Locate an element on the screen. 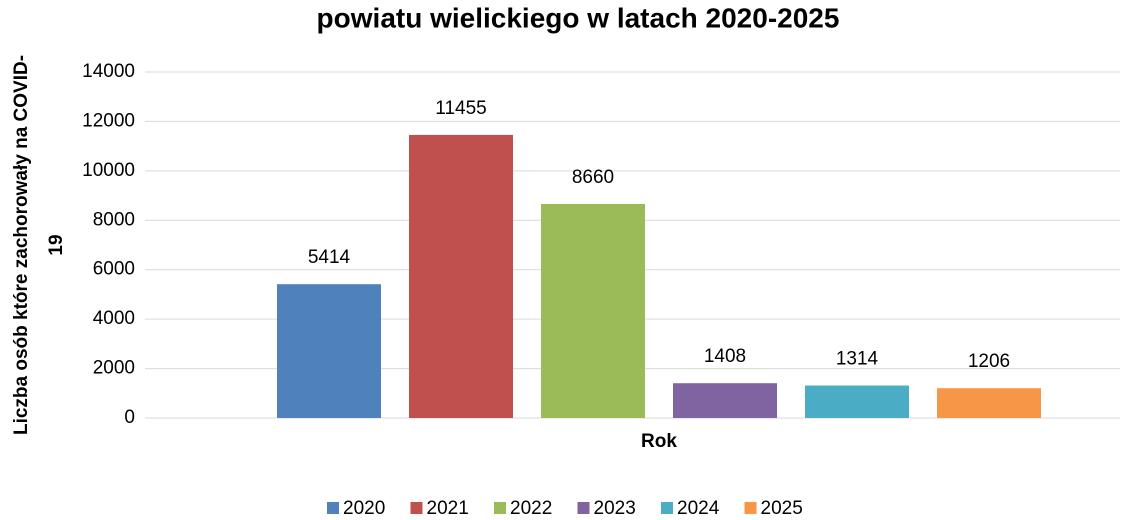 The width and height of the screenshot is (1140, 520). legend-label: 2025 is located at coordinates (782, 506).